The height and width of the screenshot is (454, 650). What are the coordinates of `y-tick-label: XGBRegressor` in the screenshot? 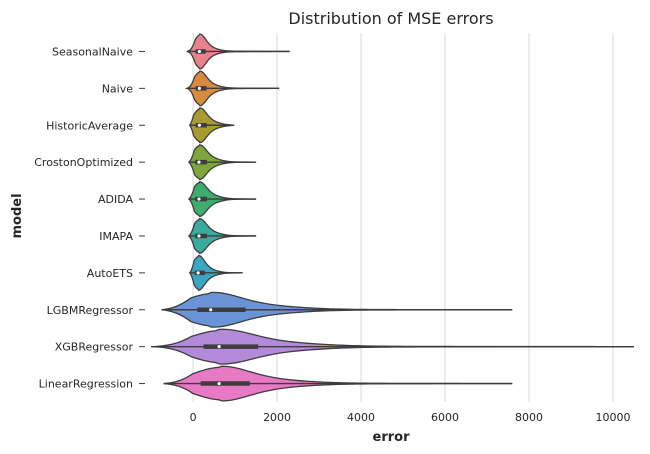 It's located at (94, 347).